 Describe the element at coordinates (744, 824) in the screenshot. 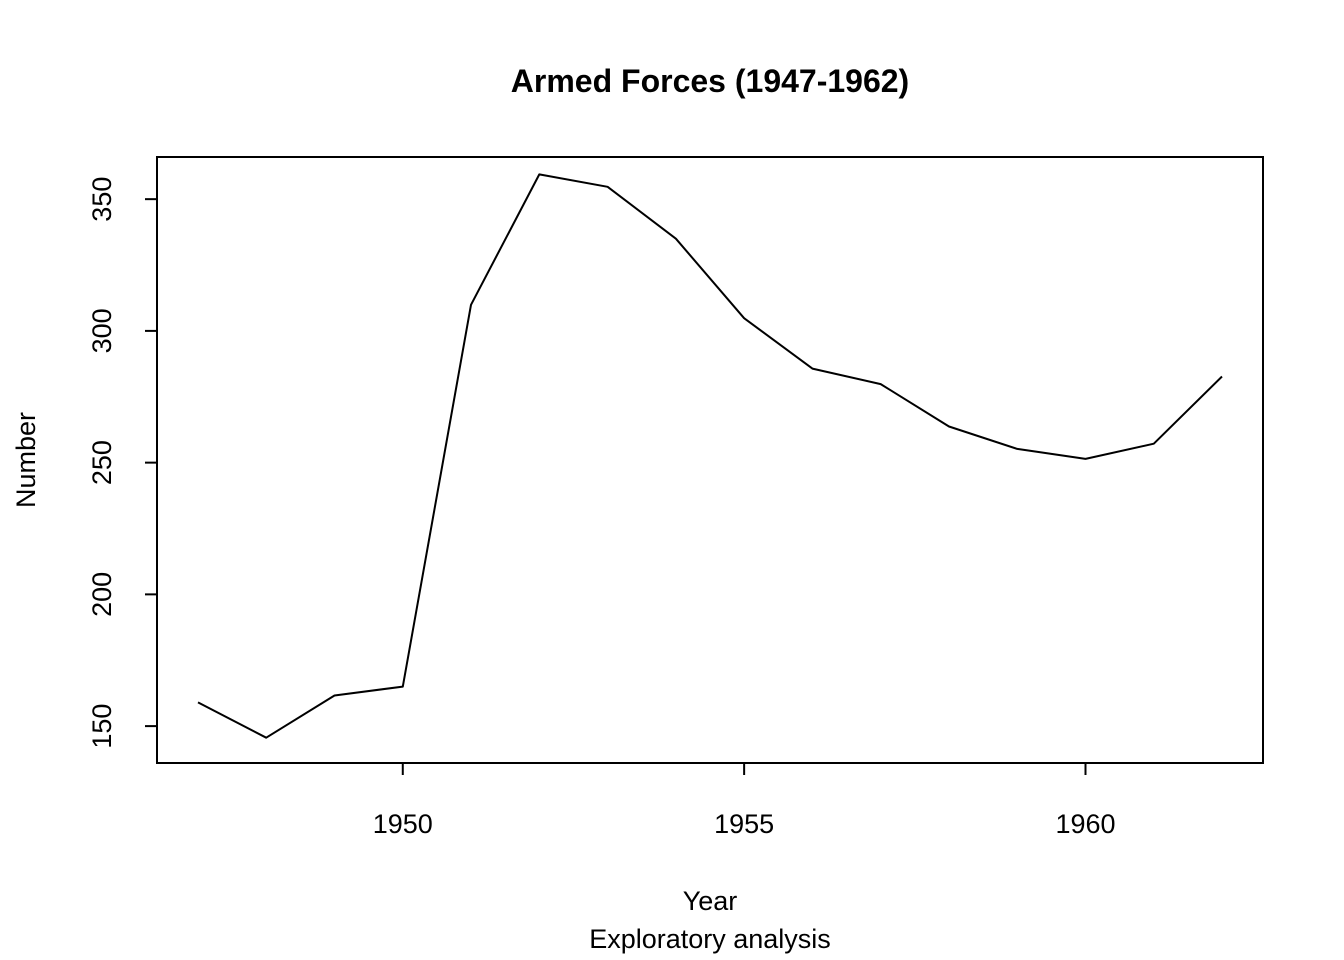

I see `x-tick-label: 1955` at that location.